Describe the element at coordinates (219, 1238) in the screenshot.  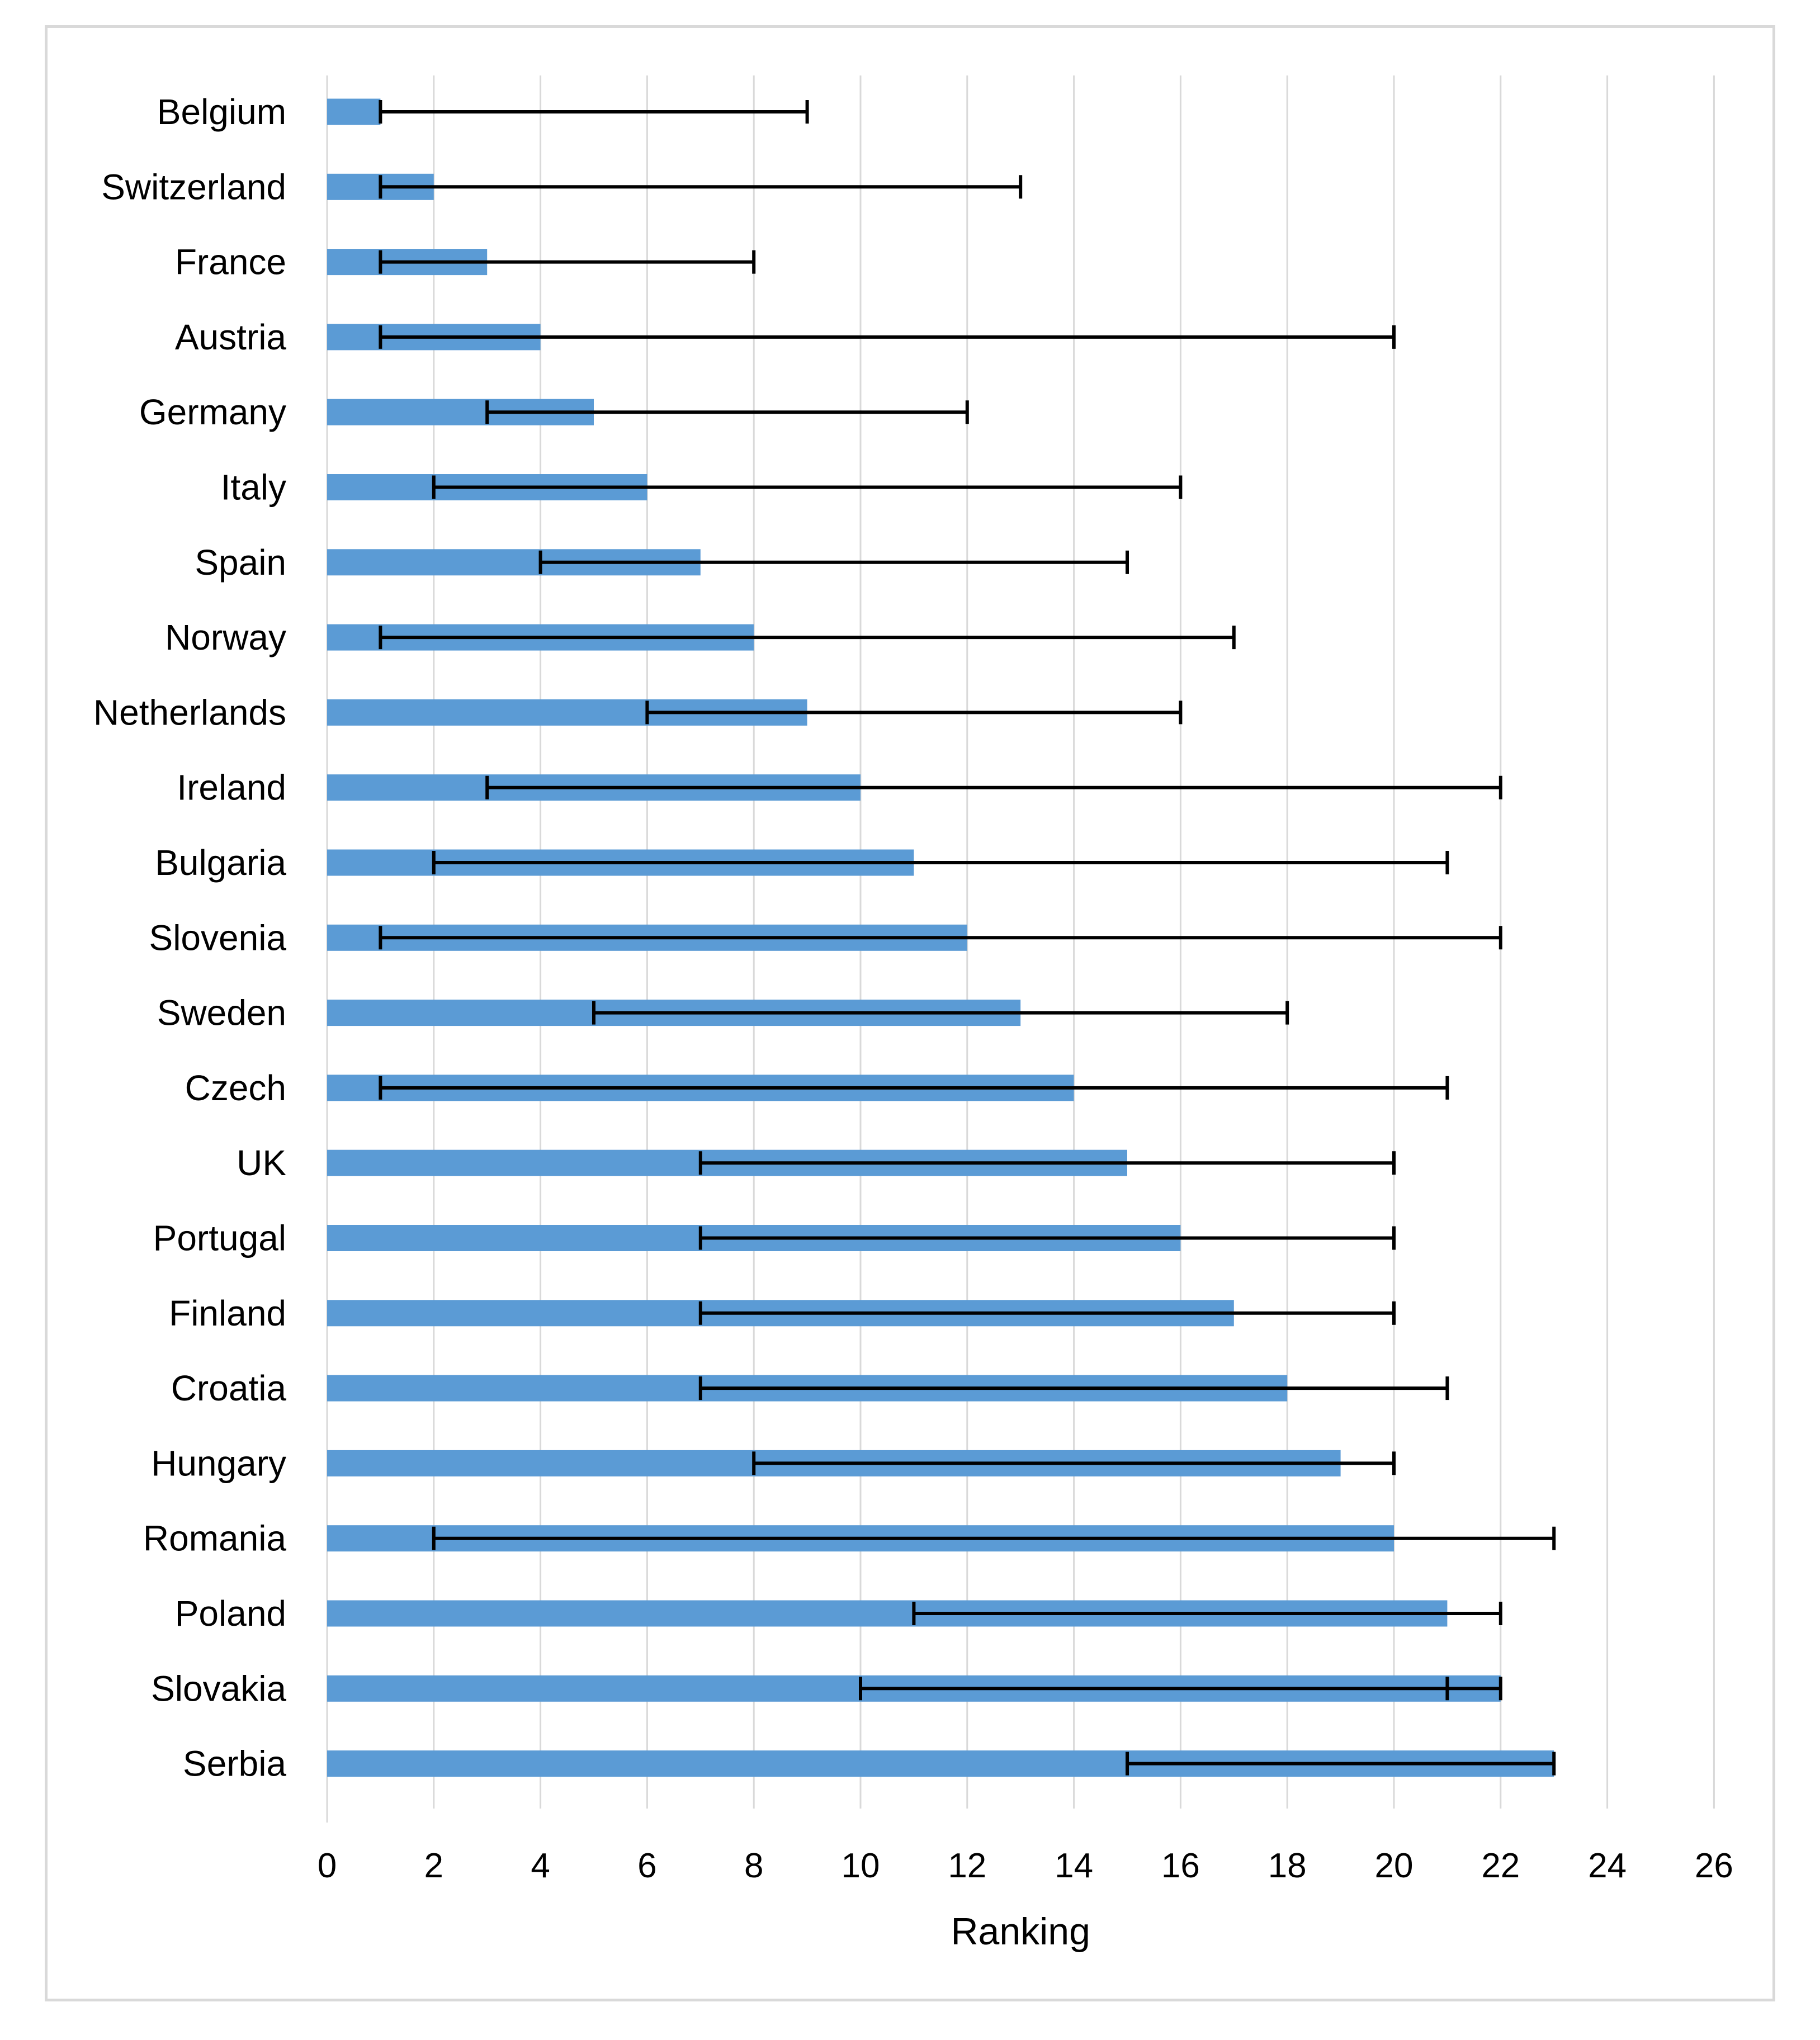
I see `category-label: Portugal` at that location.